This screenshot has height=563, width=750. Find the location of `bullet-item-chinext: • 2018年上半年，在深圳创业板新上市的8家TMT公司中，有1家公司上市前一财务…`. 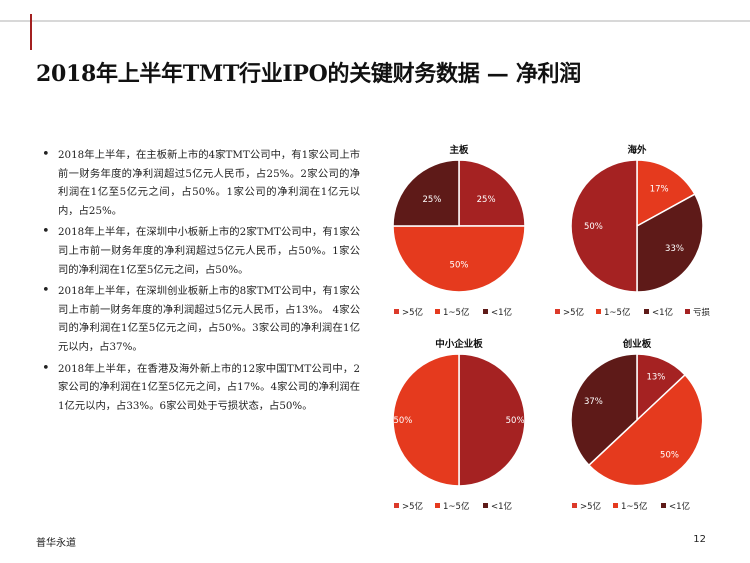

bullet-item-chinext: • 2018年上半年，在深圳创业板新上市的8家TMT公司中，有1家公司上市前一财务… is located at coordinates (201, 319).